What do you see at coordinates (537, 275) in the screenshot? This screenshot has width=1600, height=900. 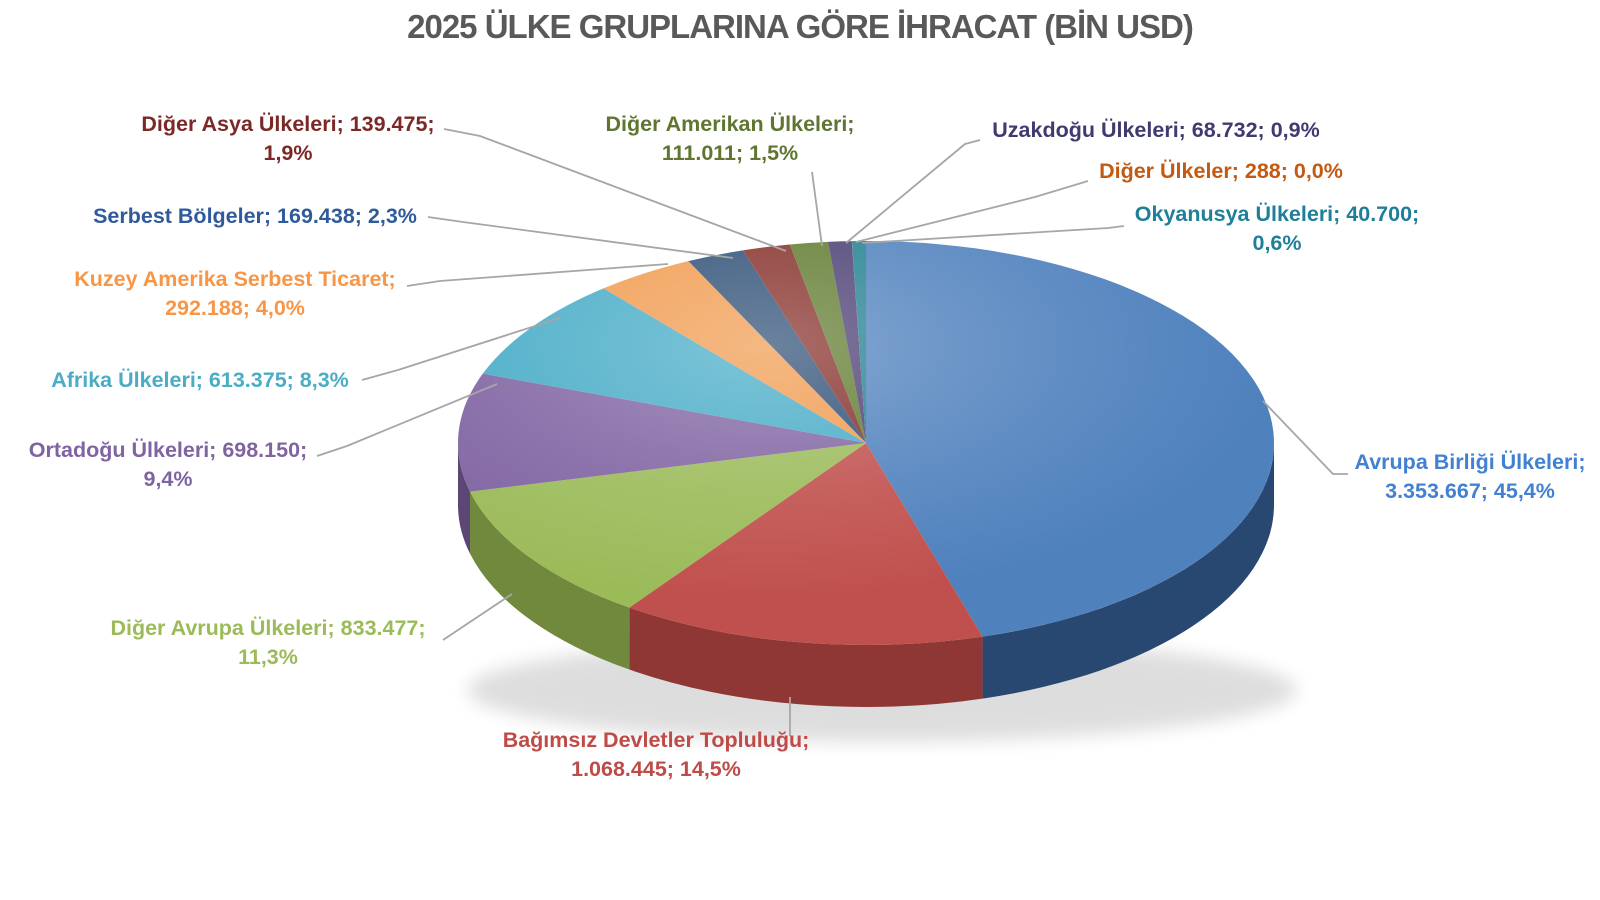 I see `leader-line-kuzey-amerika` at bounding box center [537, 275].